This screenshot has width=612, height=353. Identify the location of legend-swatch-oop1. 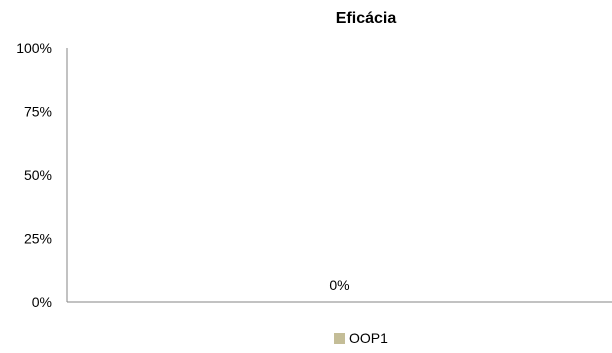
(339, 338).